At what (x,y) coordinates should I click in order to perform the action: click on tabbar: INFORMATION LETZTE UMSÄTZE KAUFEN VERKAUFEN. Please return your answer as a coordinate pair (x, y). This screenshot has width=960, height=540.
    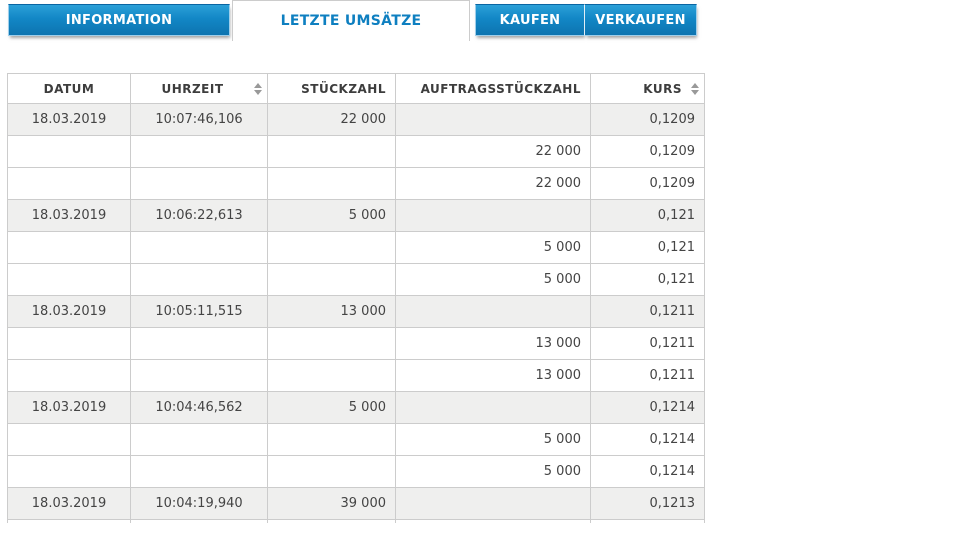
    Looking at the image, I should click on (480, 20).